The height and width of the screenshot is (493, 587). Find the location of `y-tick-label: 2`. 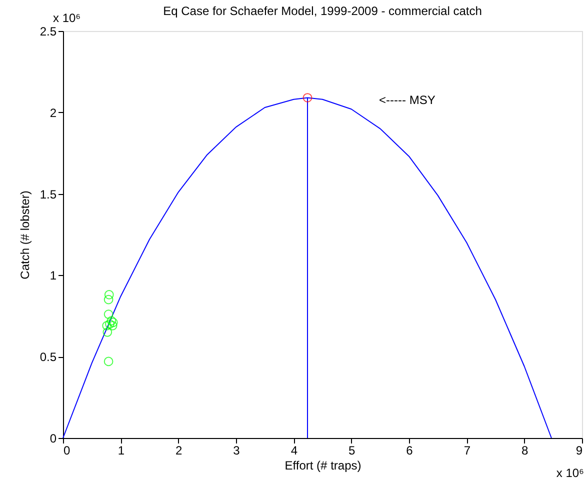

y-tick-label: 2 is located at coordinates (53, 113).